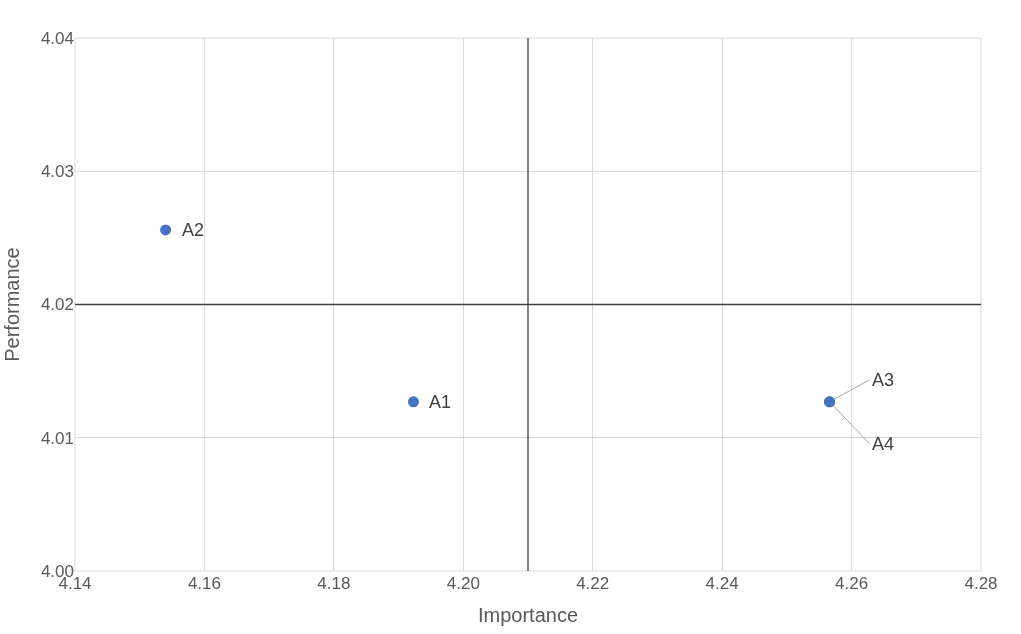  I want to click on annotation: A2, so click(193, 230).